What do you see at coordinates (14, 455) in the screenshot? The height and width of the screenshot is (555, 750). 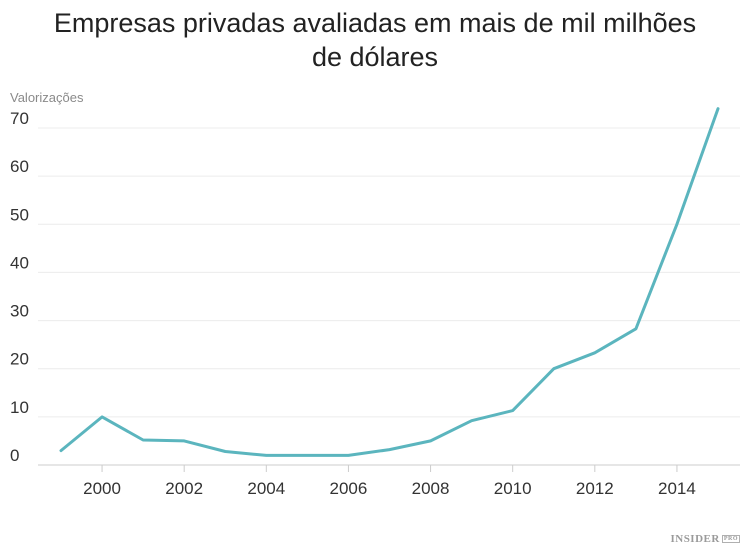 I see `y-tick-label: 0` at bounding box center [14, 455].